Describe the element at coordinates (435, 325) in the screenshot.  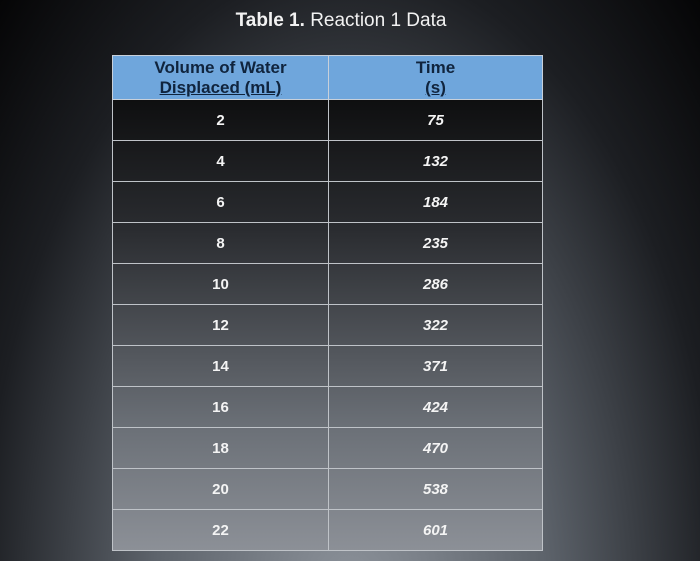
I see `table-cell: 322` at that location.